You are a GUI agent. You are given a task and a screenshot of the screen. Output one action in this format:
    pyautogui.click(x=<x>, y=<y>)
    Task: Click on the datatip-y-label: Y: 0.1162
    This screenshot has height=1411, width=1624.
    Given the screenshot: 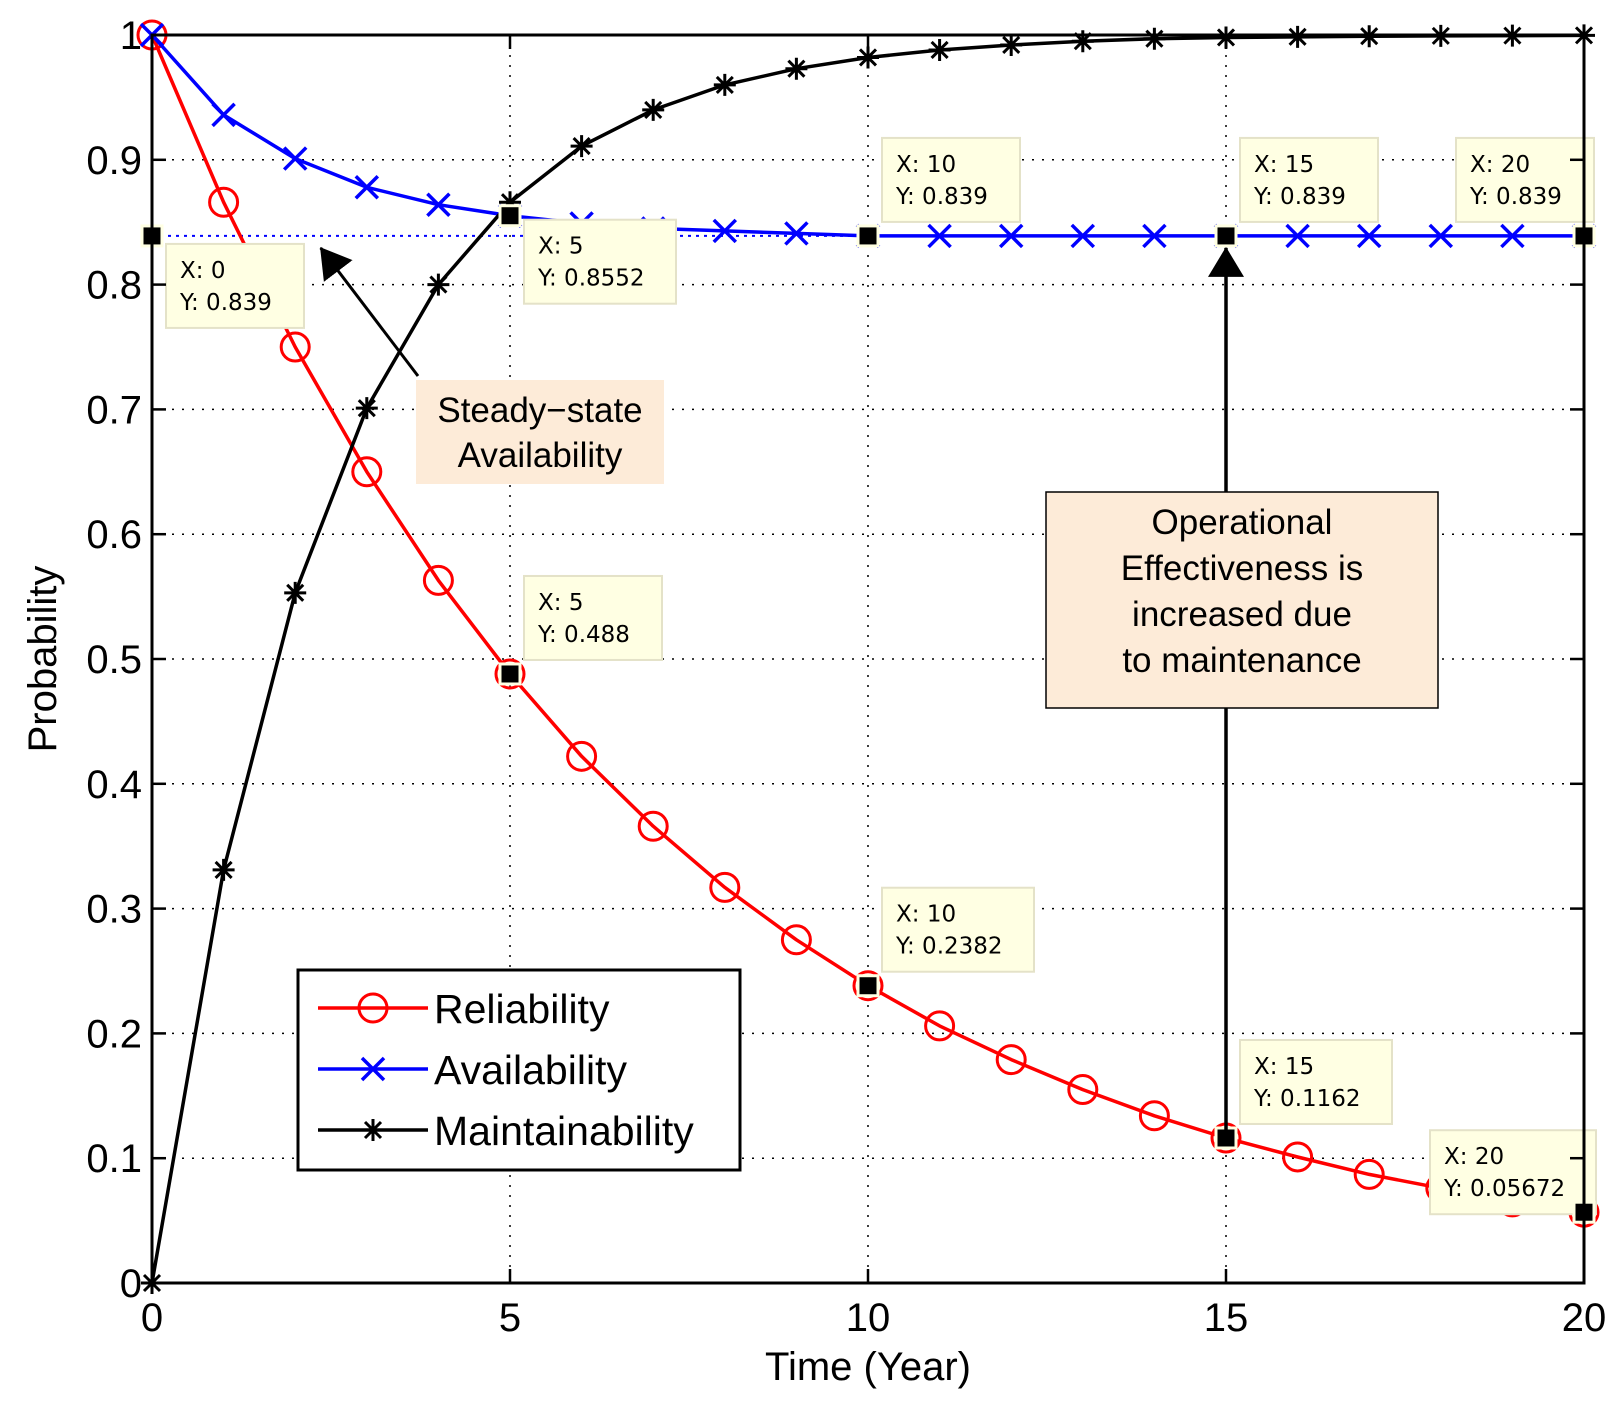 What is the action you would take?
    pyautogui.click(x=1307, y=1099)
    